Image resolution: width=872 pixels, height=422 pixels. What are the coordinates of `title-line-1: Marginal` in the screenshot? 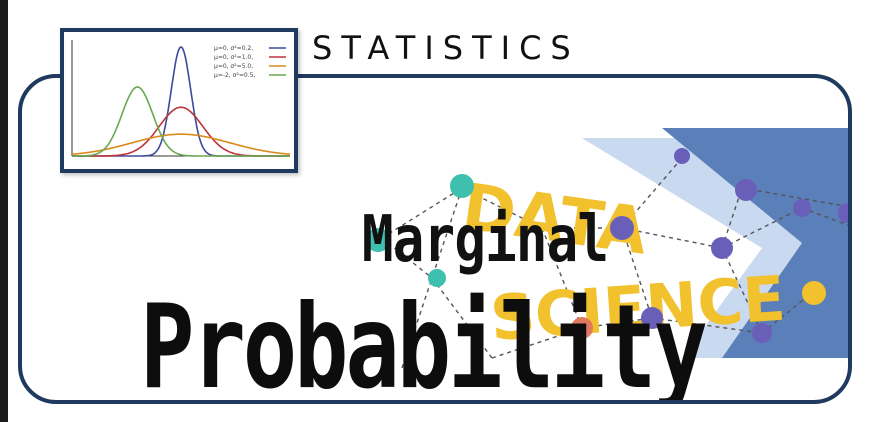 It's located at (485, 240).